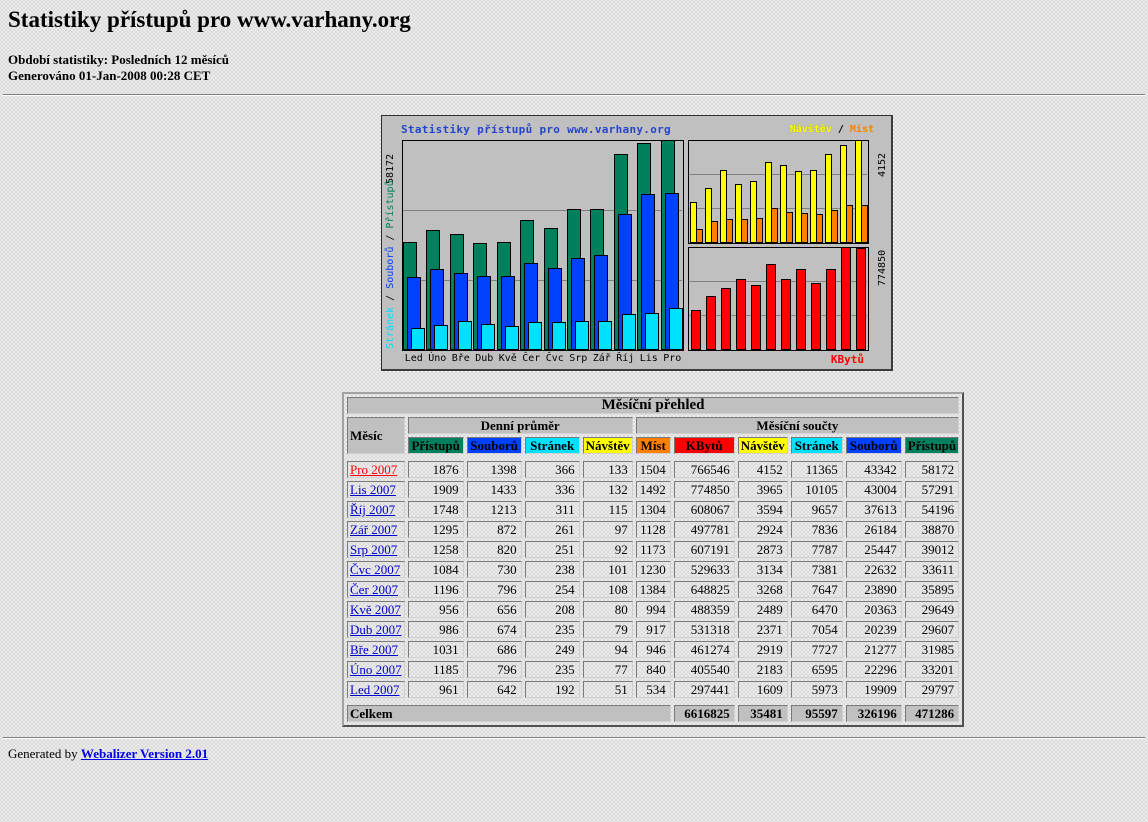  What do you see at coordinates (762, 469) in the screenshot?
I see `value-cell: 4152` at bounding box center [762, 469].